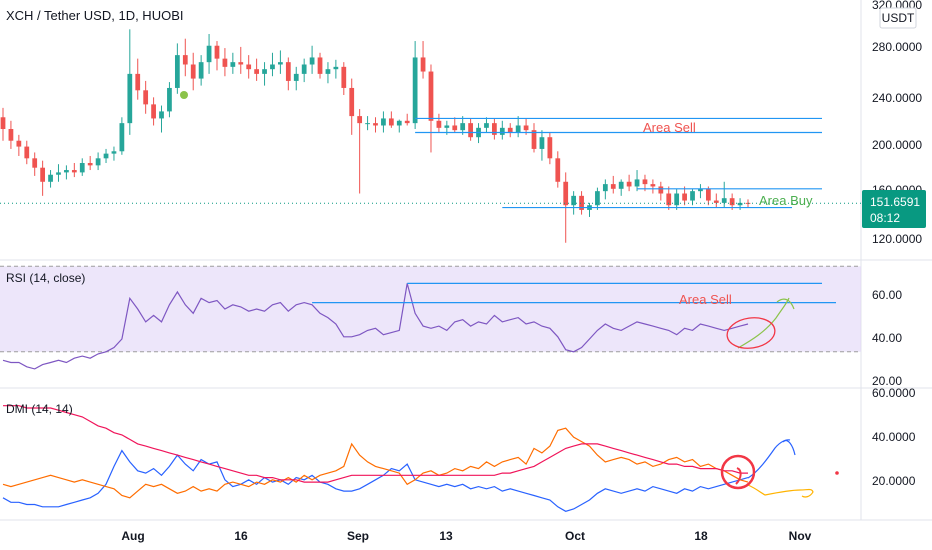 The height and width of the screenshot is (550, 932). Describe the element at coordinates (894, 437) in the screenshot. I see `dmi-axis: 60.0000 40.0000 20.0000` at that location.